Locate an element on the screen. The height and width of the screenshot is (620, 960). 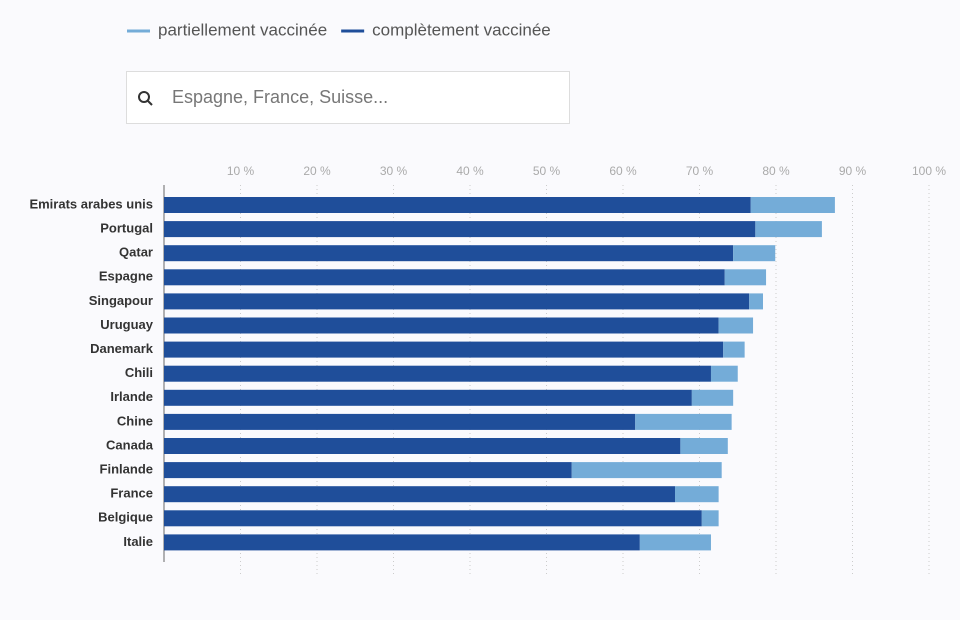
legend-label: complètement vaccinée is located at coordinates (461, 29).